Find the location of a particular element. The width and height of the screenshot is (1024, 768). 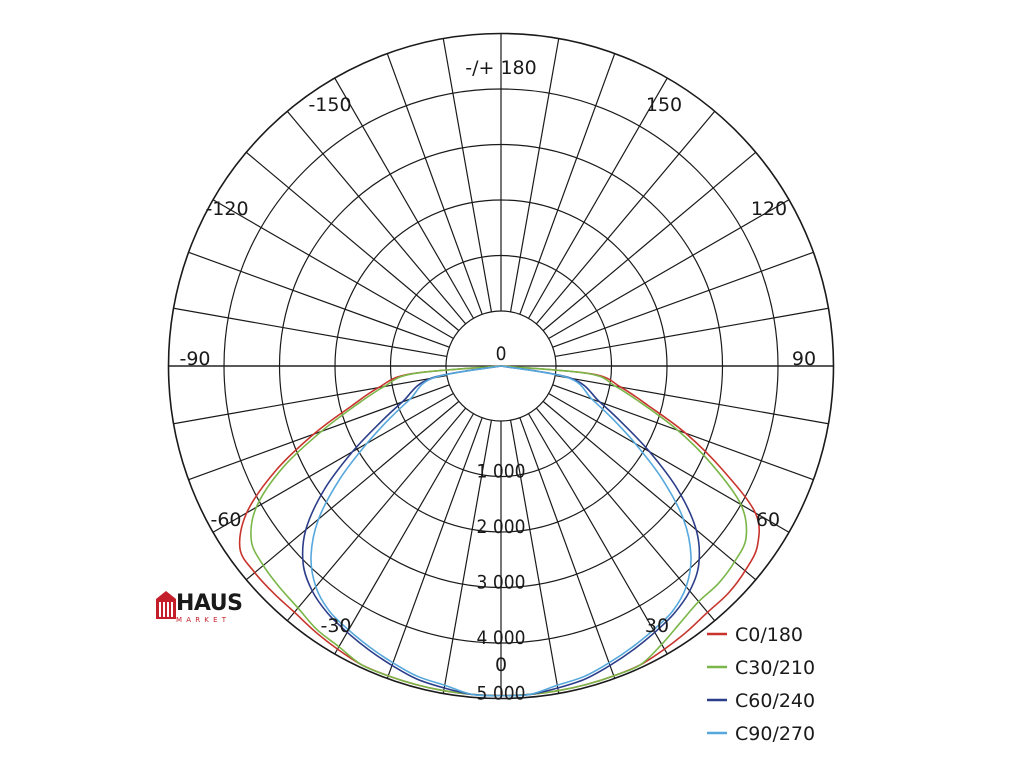

haus-market-logo: HAUS MARKET is located at coordinates (206, 610).